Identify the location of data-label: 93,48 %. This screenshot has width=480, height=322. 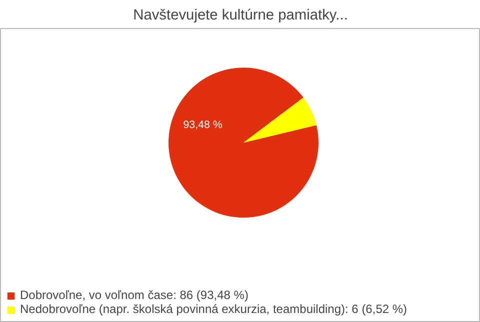
(203, 125).